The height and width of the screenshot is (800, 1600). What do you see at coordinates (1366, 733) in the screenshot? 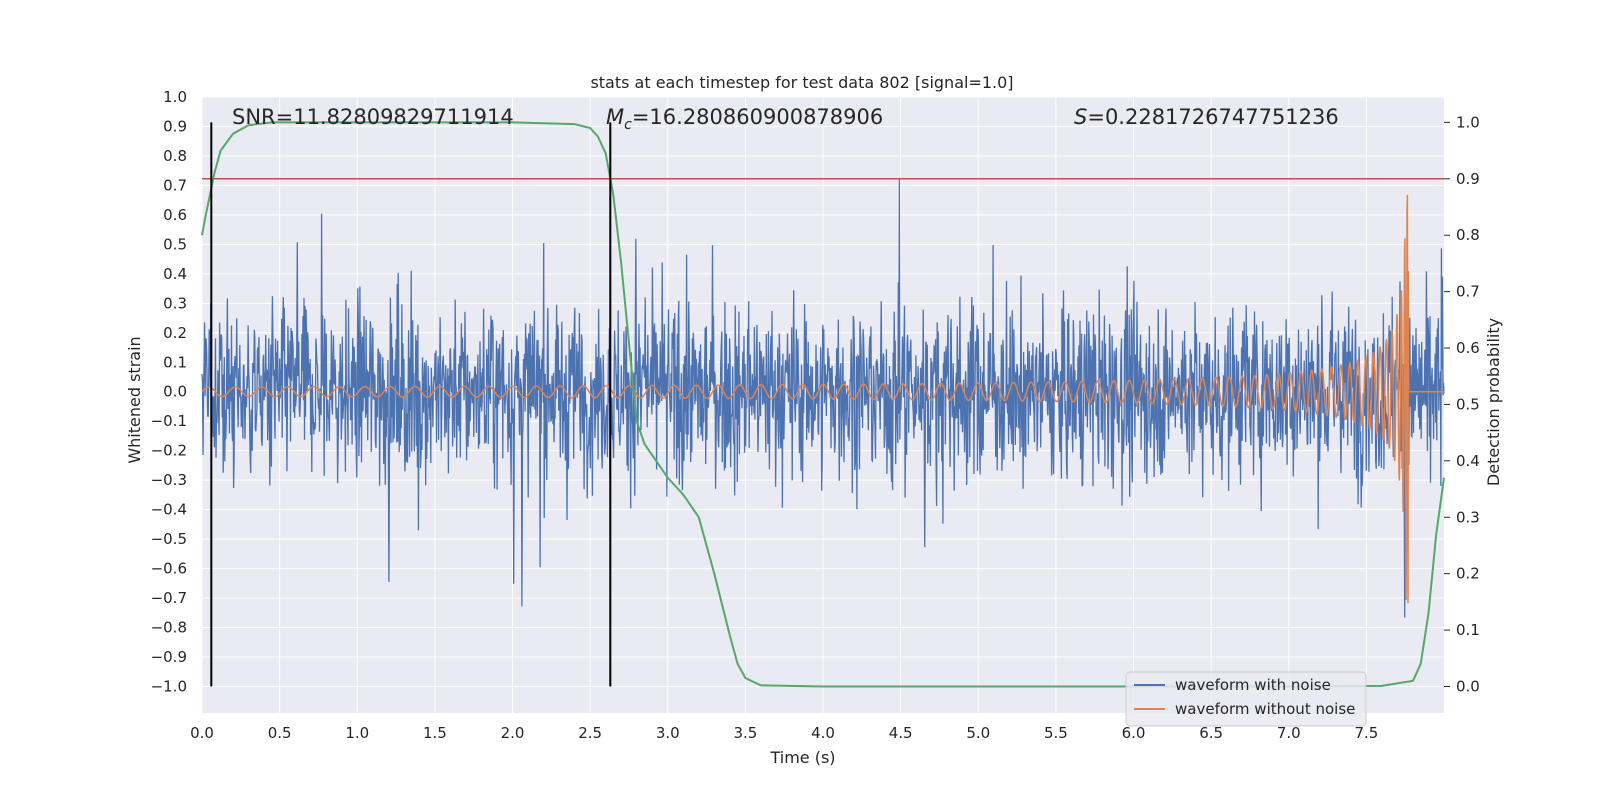
I see `x-tick-label: 7.5` at bounding box center [1366, 733].